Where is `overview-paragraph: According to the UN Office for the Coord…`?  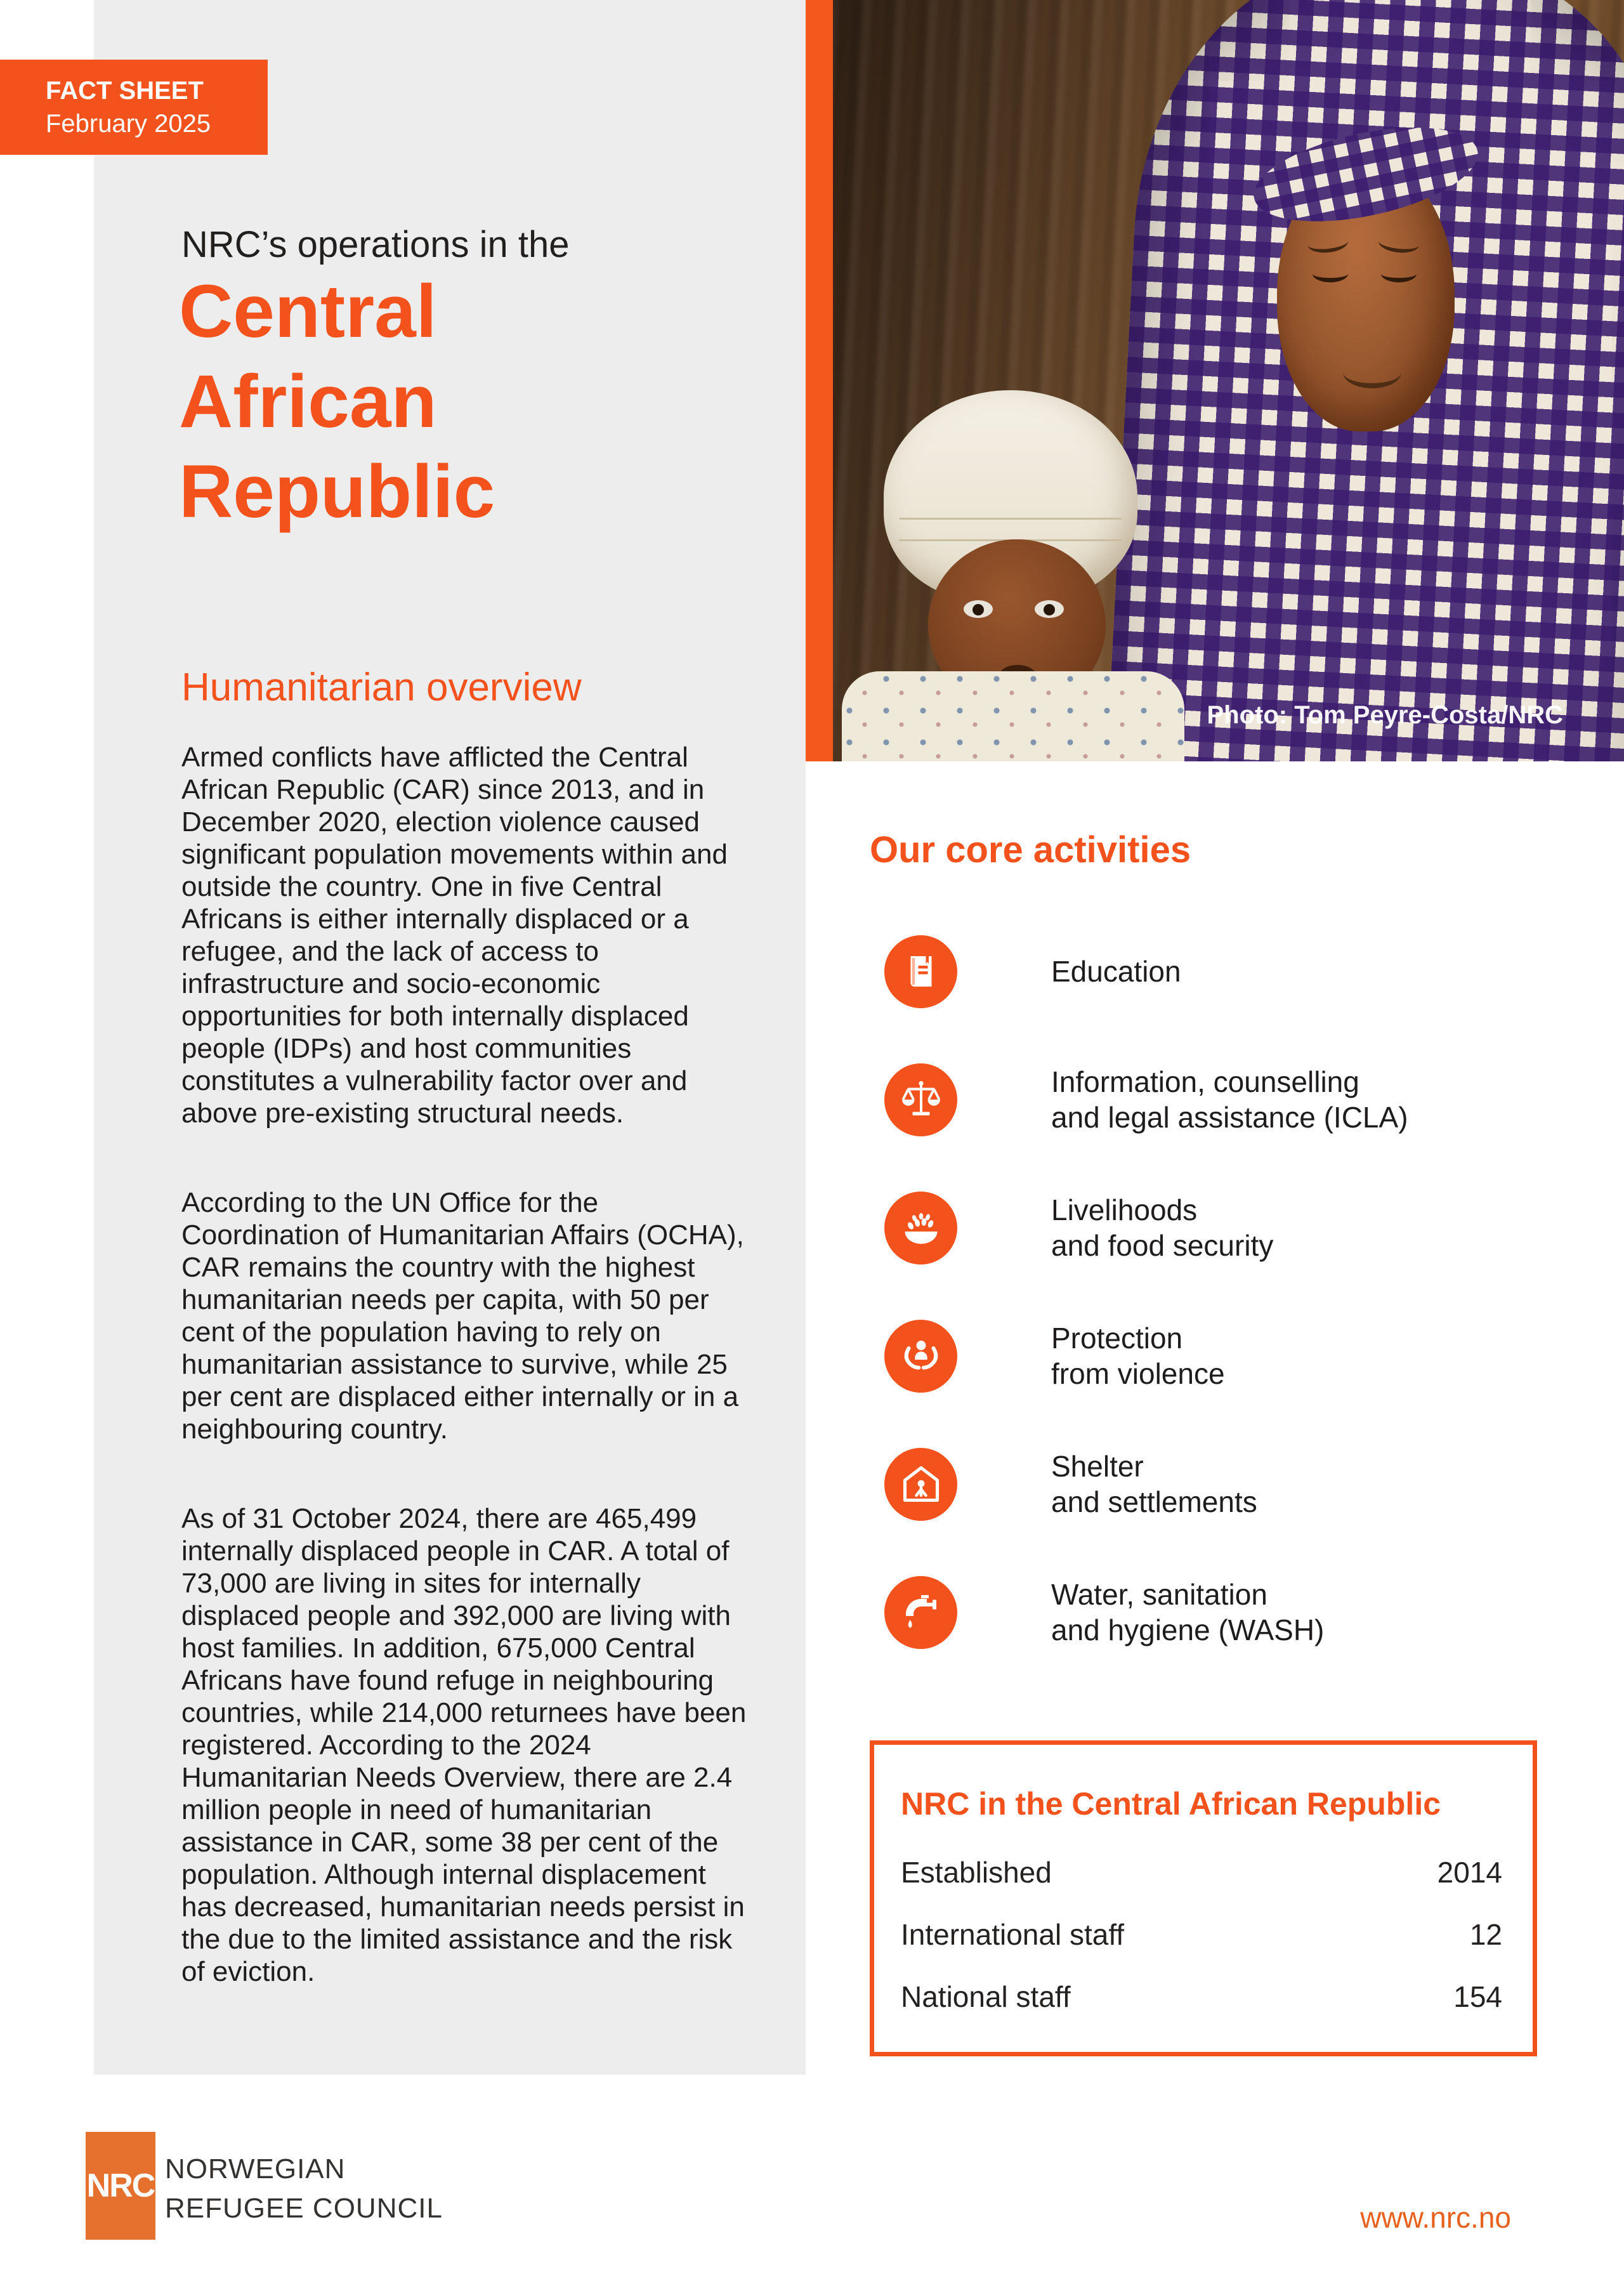
overview-paragraph: According to the UN Office for the Coord… is located at coordinates (463, 1316).